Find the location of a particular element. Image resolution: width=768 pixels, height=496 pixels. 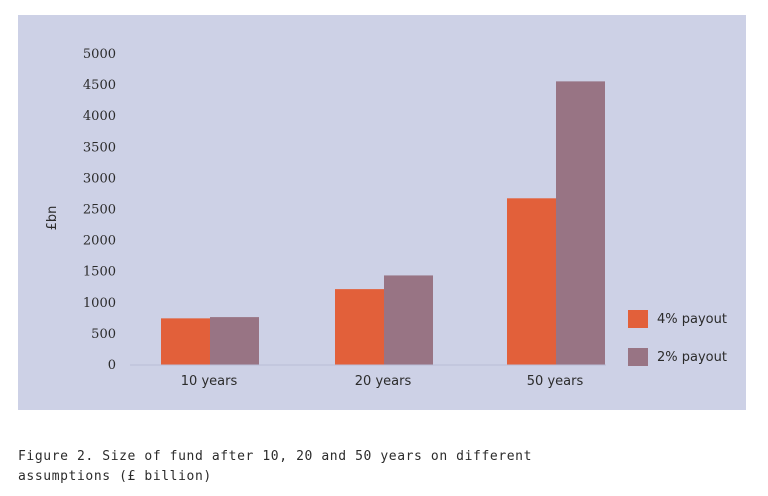

y-tick-label: 3000 is located at coordinates (99, 178).